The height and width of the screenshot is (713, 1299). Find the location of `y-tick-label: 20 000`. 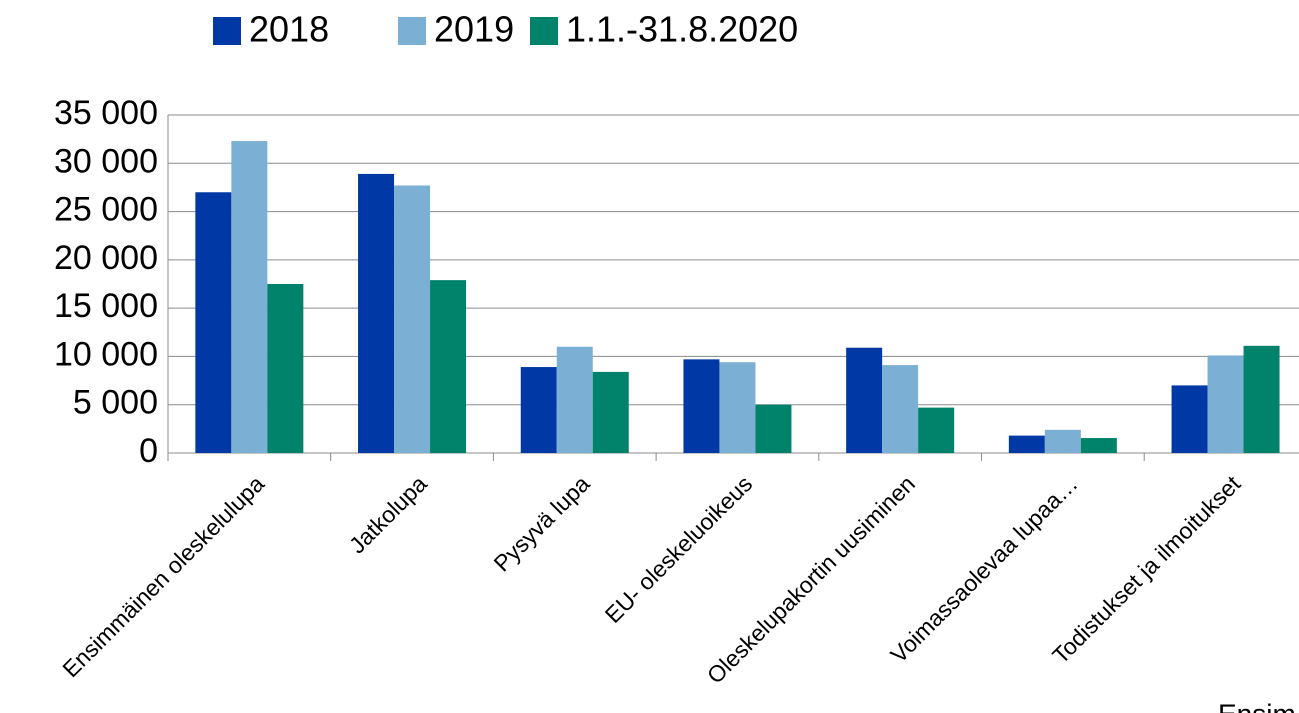

y-tick-label: 20 000 is located at coordinates (106, 258).